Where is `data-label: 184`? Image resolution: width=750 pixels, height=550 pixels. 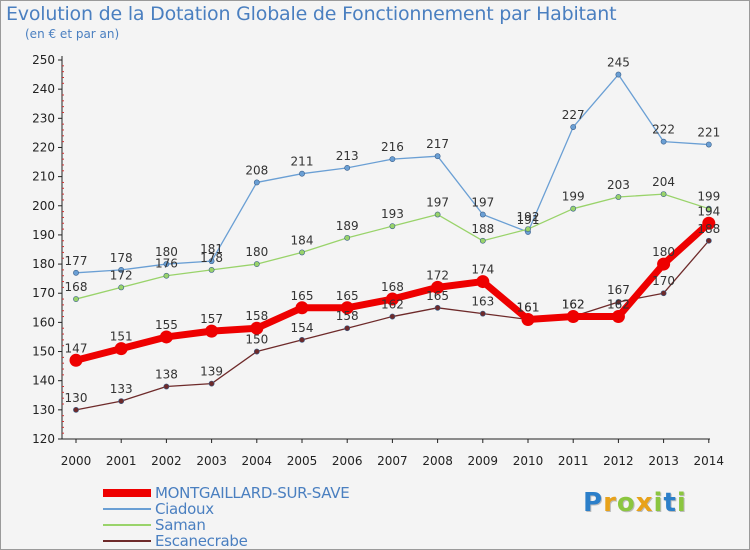
data-label: 184 is located at coordinates (302, 240).